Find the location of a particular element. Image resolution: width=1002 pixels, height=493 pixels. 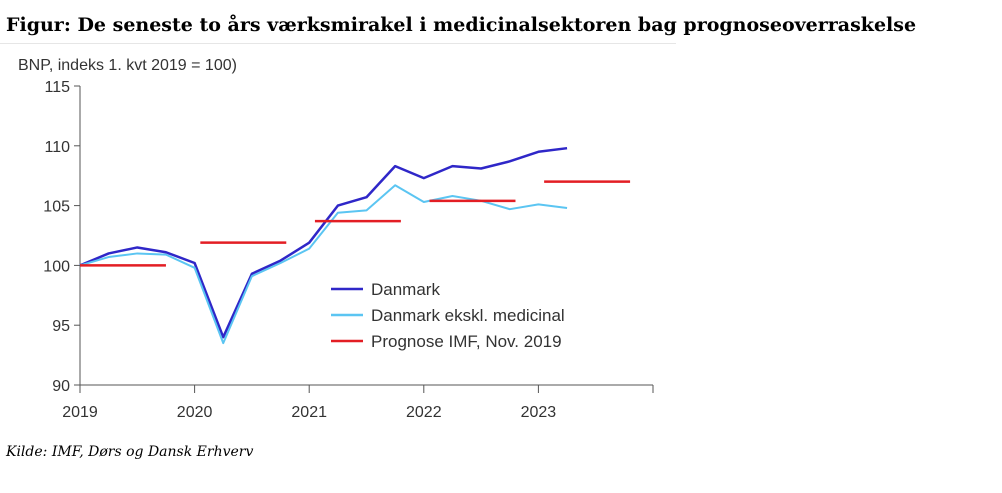

source-note: Kilde: IMF, Dørs og Dansk Erhverv is located at coordinates (130, 452).